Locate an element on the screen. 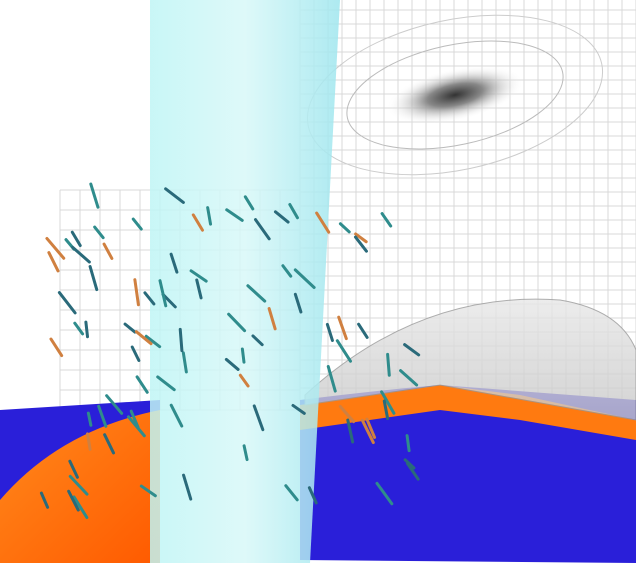  vortex is located at coordinates (455, 95).